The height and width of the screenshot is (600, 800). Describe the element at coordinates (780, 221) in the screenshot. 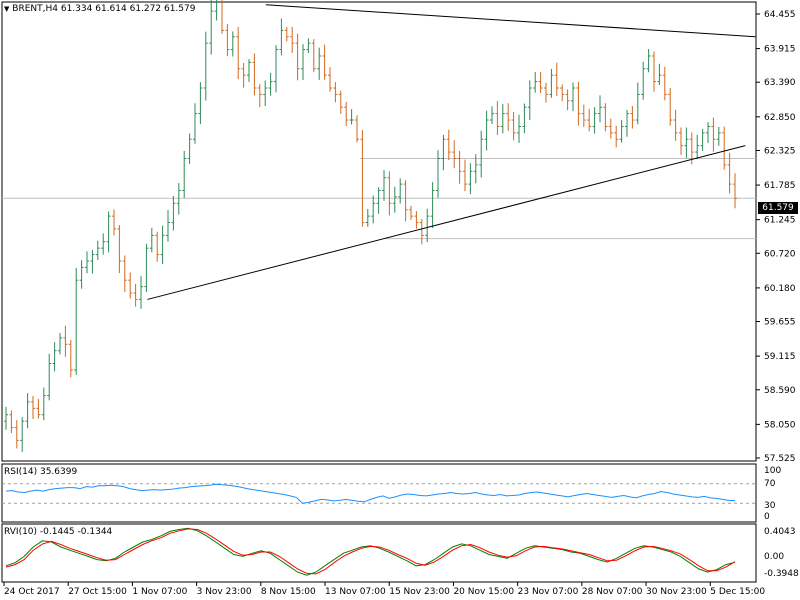

I see `price-tick-label: 61.245` at that location.